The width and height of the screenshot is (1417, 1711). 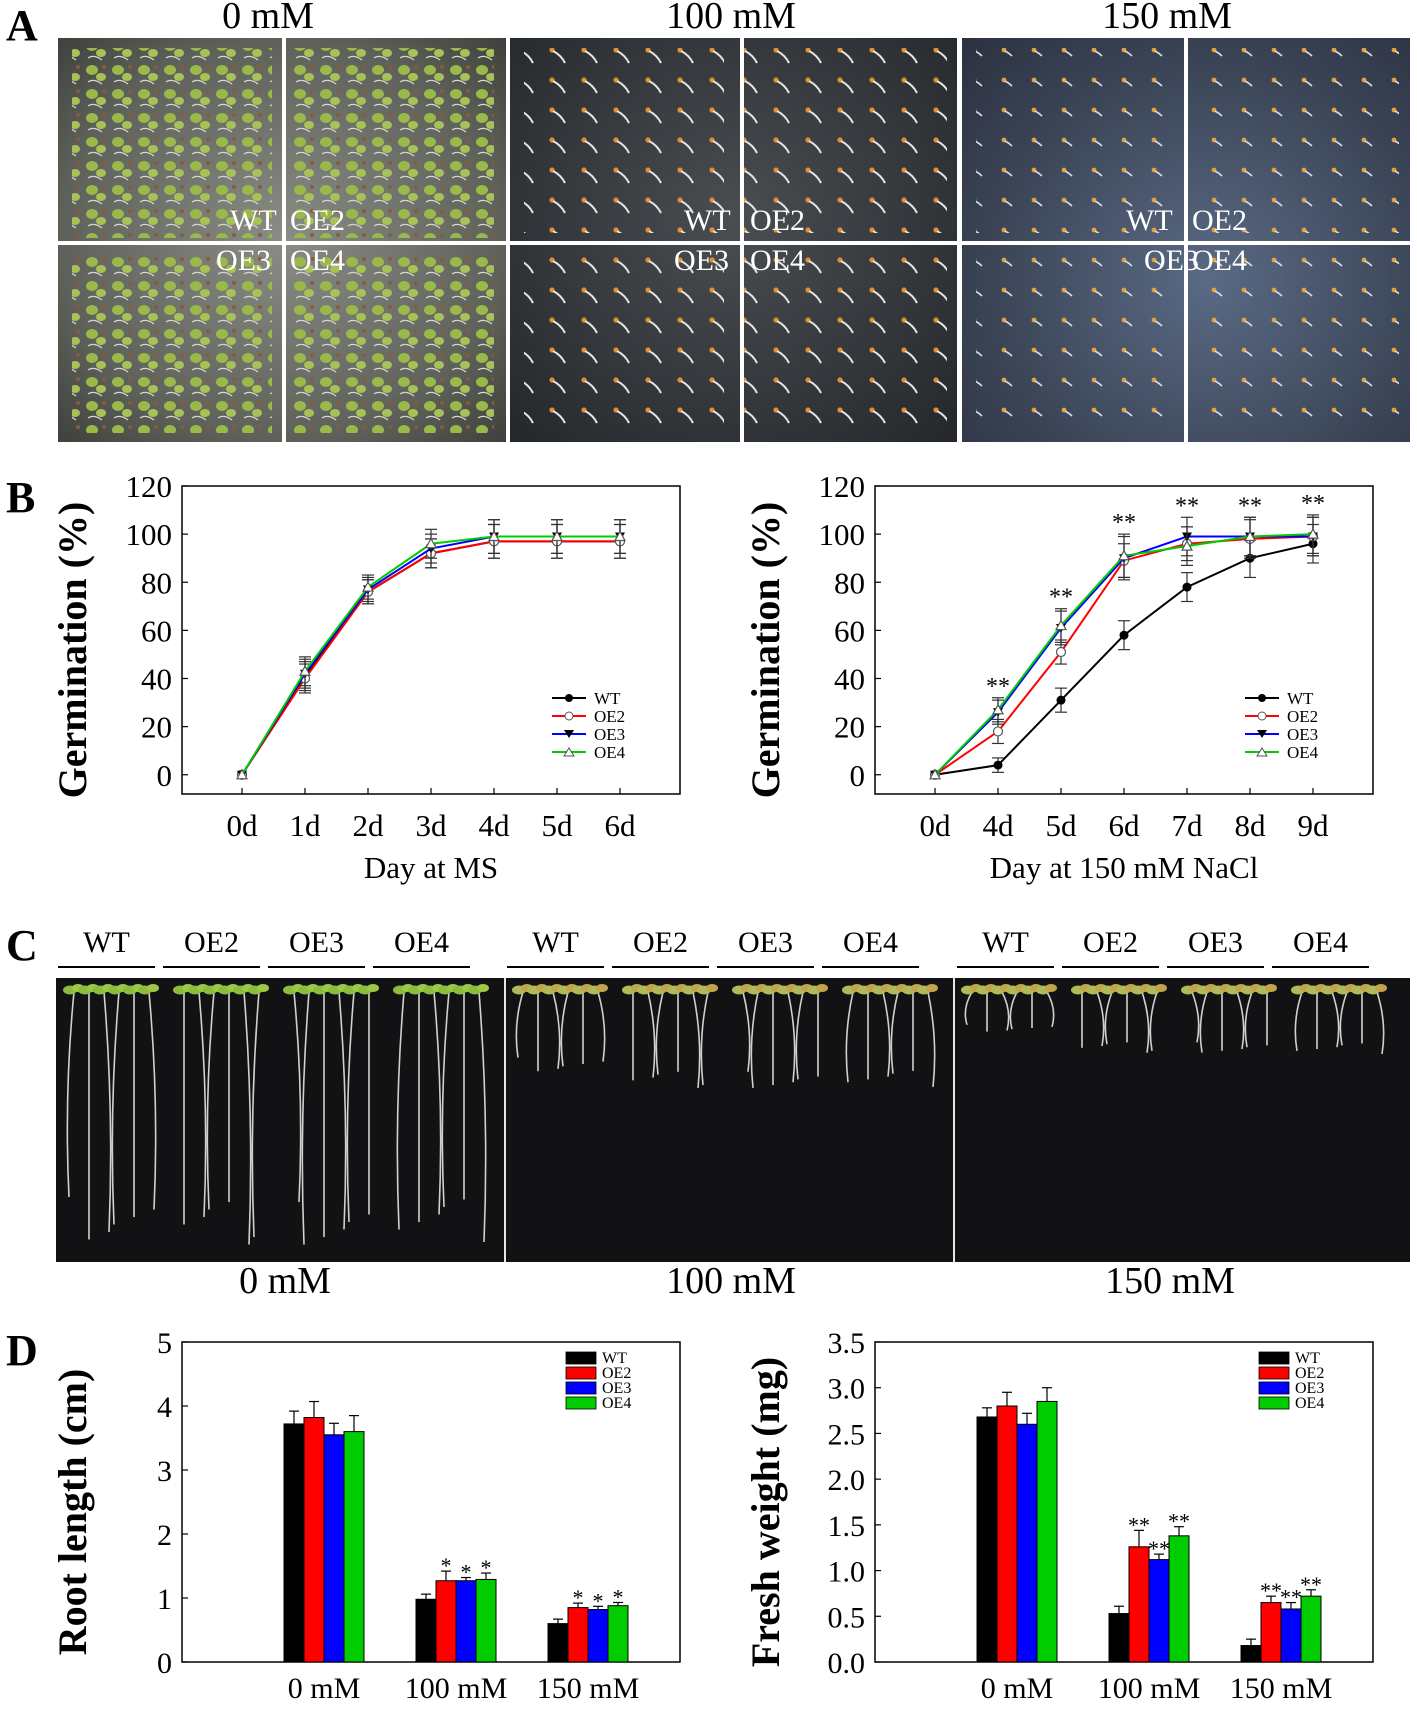 I want to click on y-tick-label: 3.0, so click(x=847, y=1389).